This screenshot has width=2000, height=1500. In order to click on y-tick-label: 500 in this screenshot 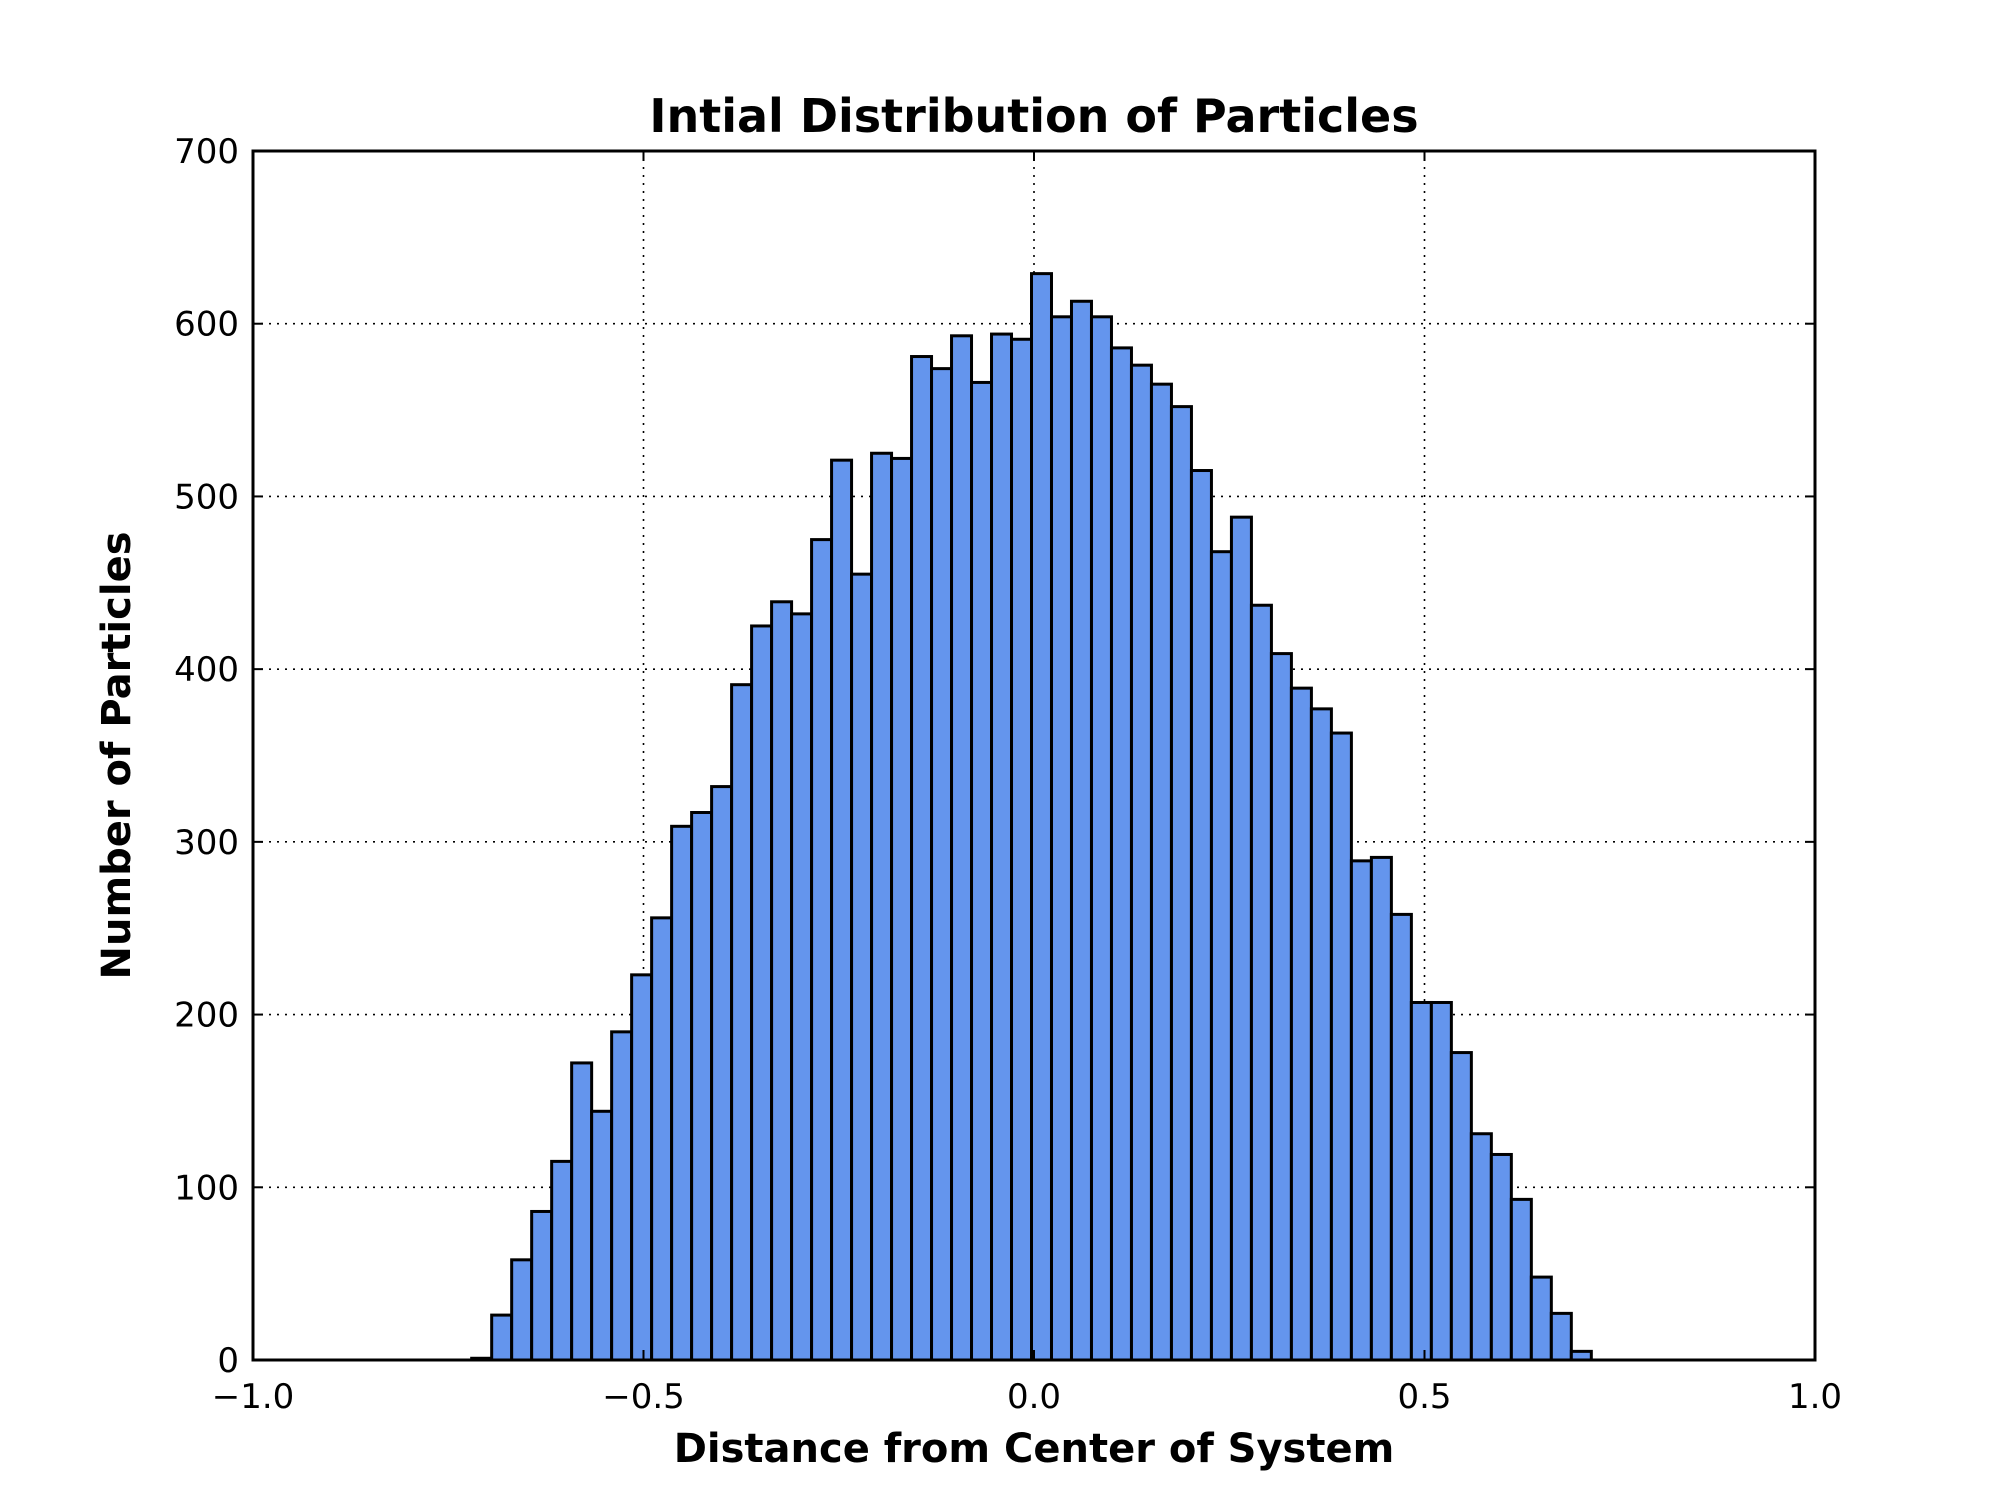, I will do `click(206, 497)`.